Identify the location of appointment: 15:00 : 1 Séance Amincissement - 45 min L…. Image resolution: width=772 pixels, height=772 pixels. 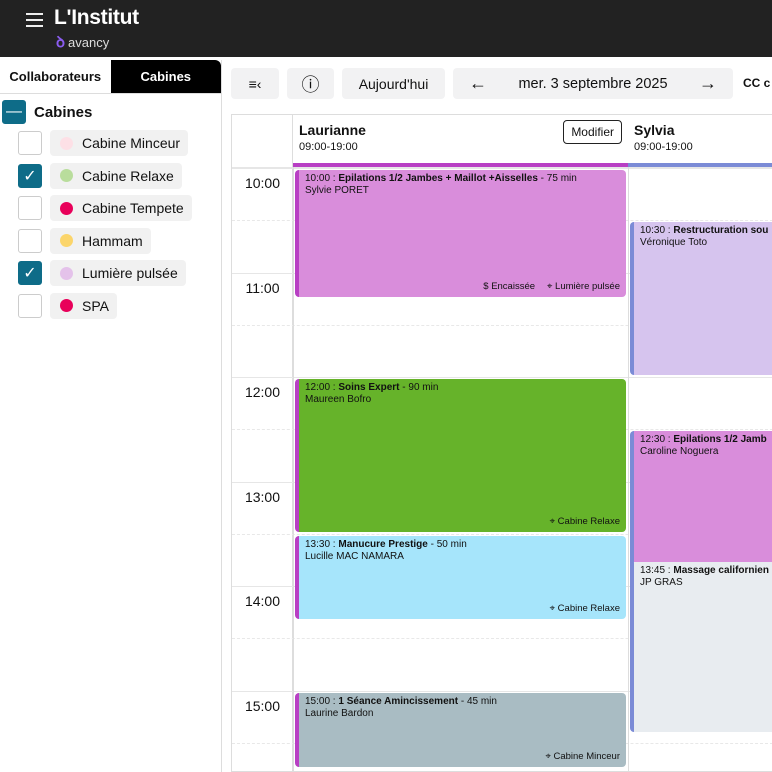
(460, 729).